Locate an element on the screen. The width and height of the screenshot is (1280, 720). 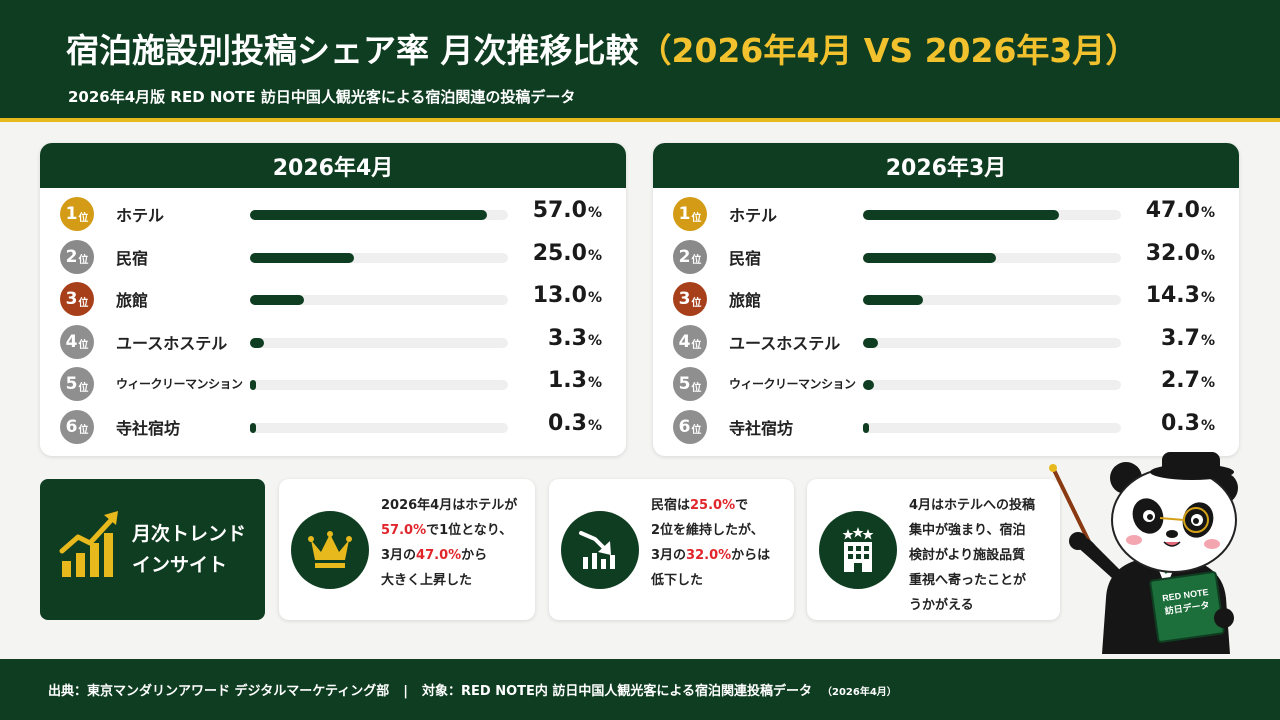
rank-number: 5 is located at coordinates (71, 384).